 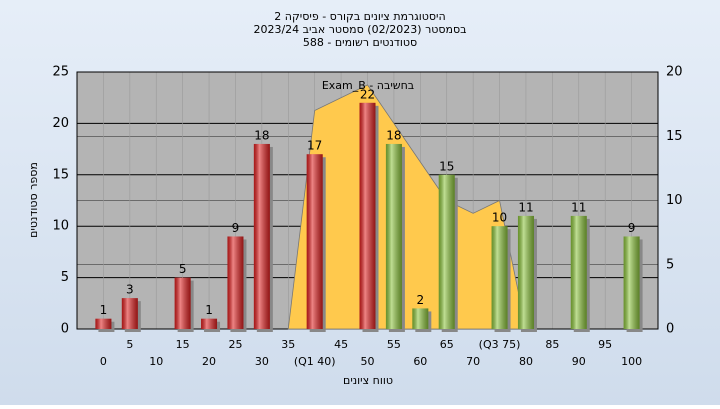 What do you see at coordinates (674, 200) in the screenshot?
I see `y2-tick-label: 10` at bounding box center [674, 200].